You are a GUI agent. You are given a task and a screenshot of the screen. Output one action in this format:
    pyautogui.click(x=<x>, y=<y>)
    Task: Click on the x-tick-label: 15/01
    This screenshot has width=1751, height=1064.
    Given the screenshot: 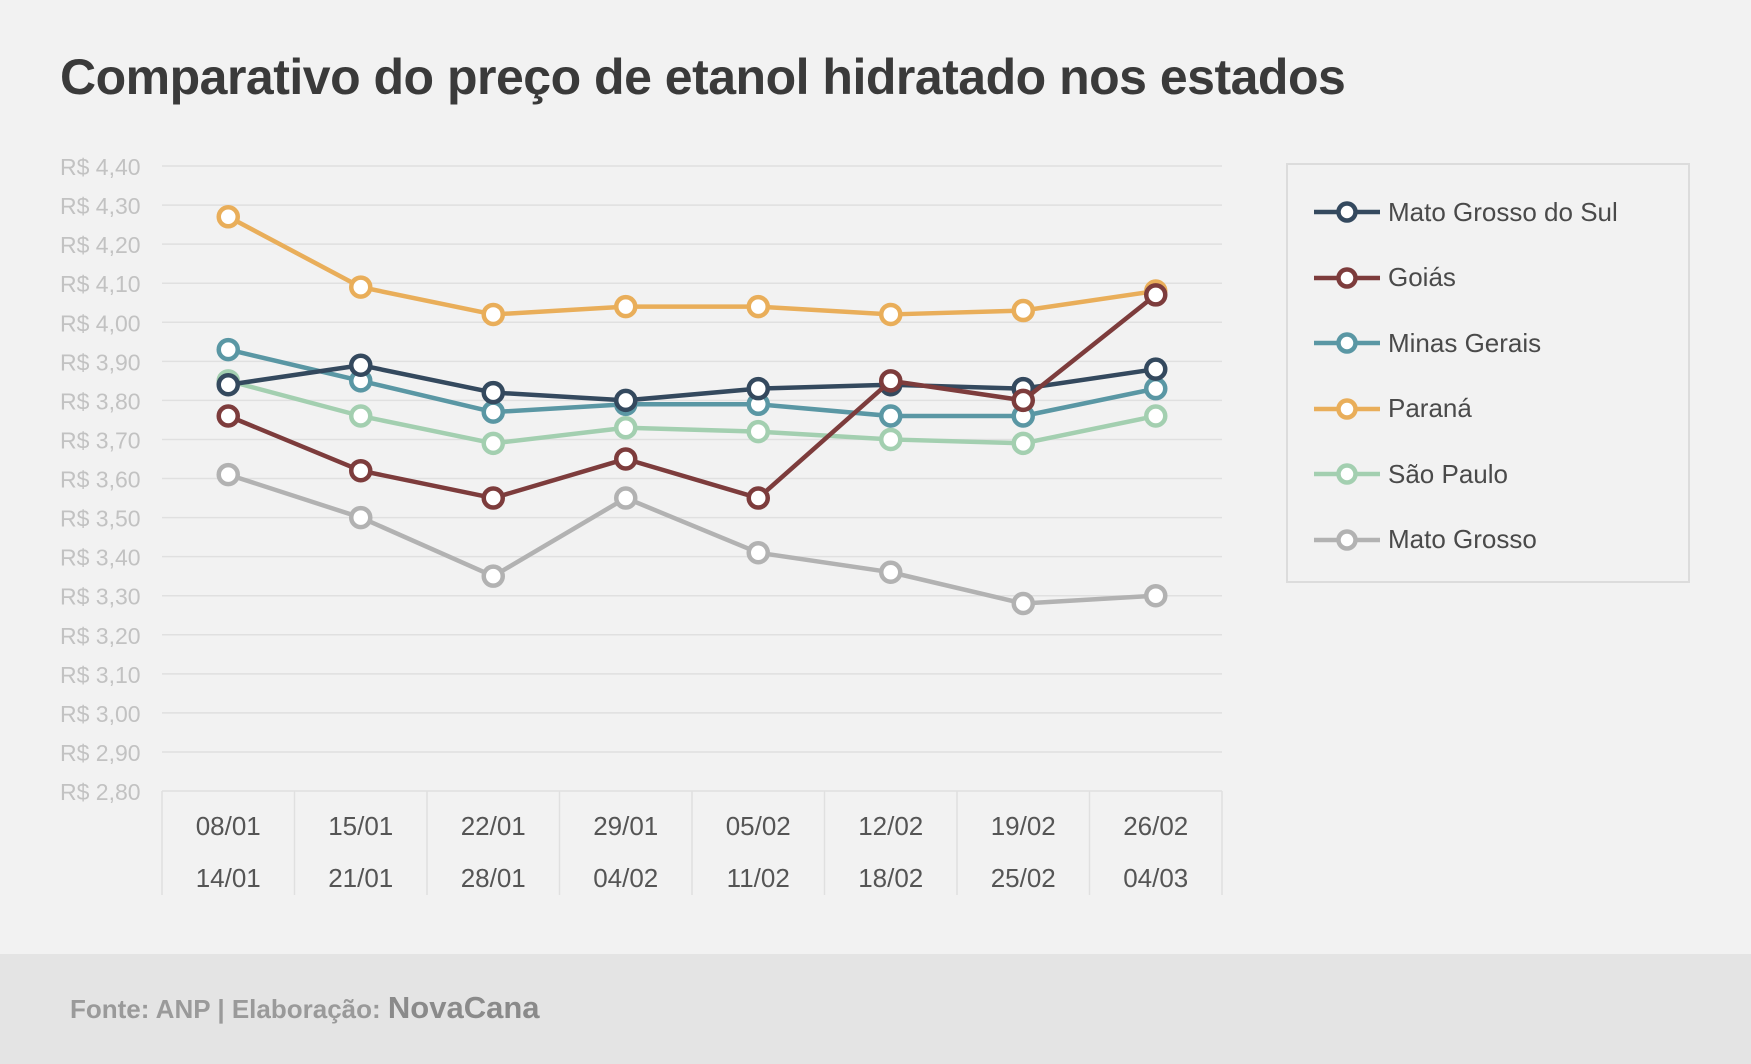 What is the action you would take?
    pyautogui.click(x=360, y=826)
    